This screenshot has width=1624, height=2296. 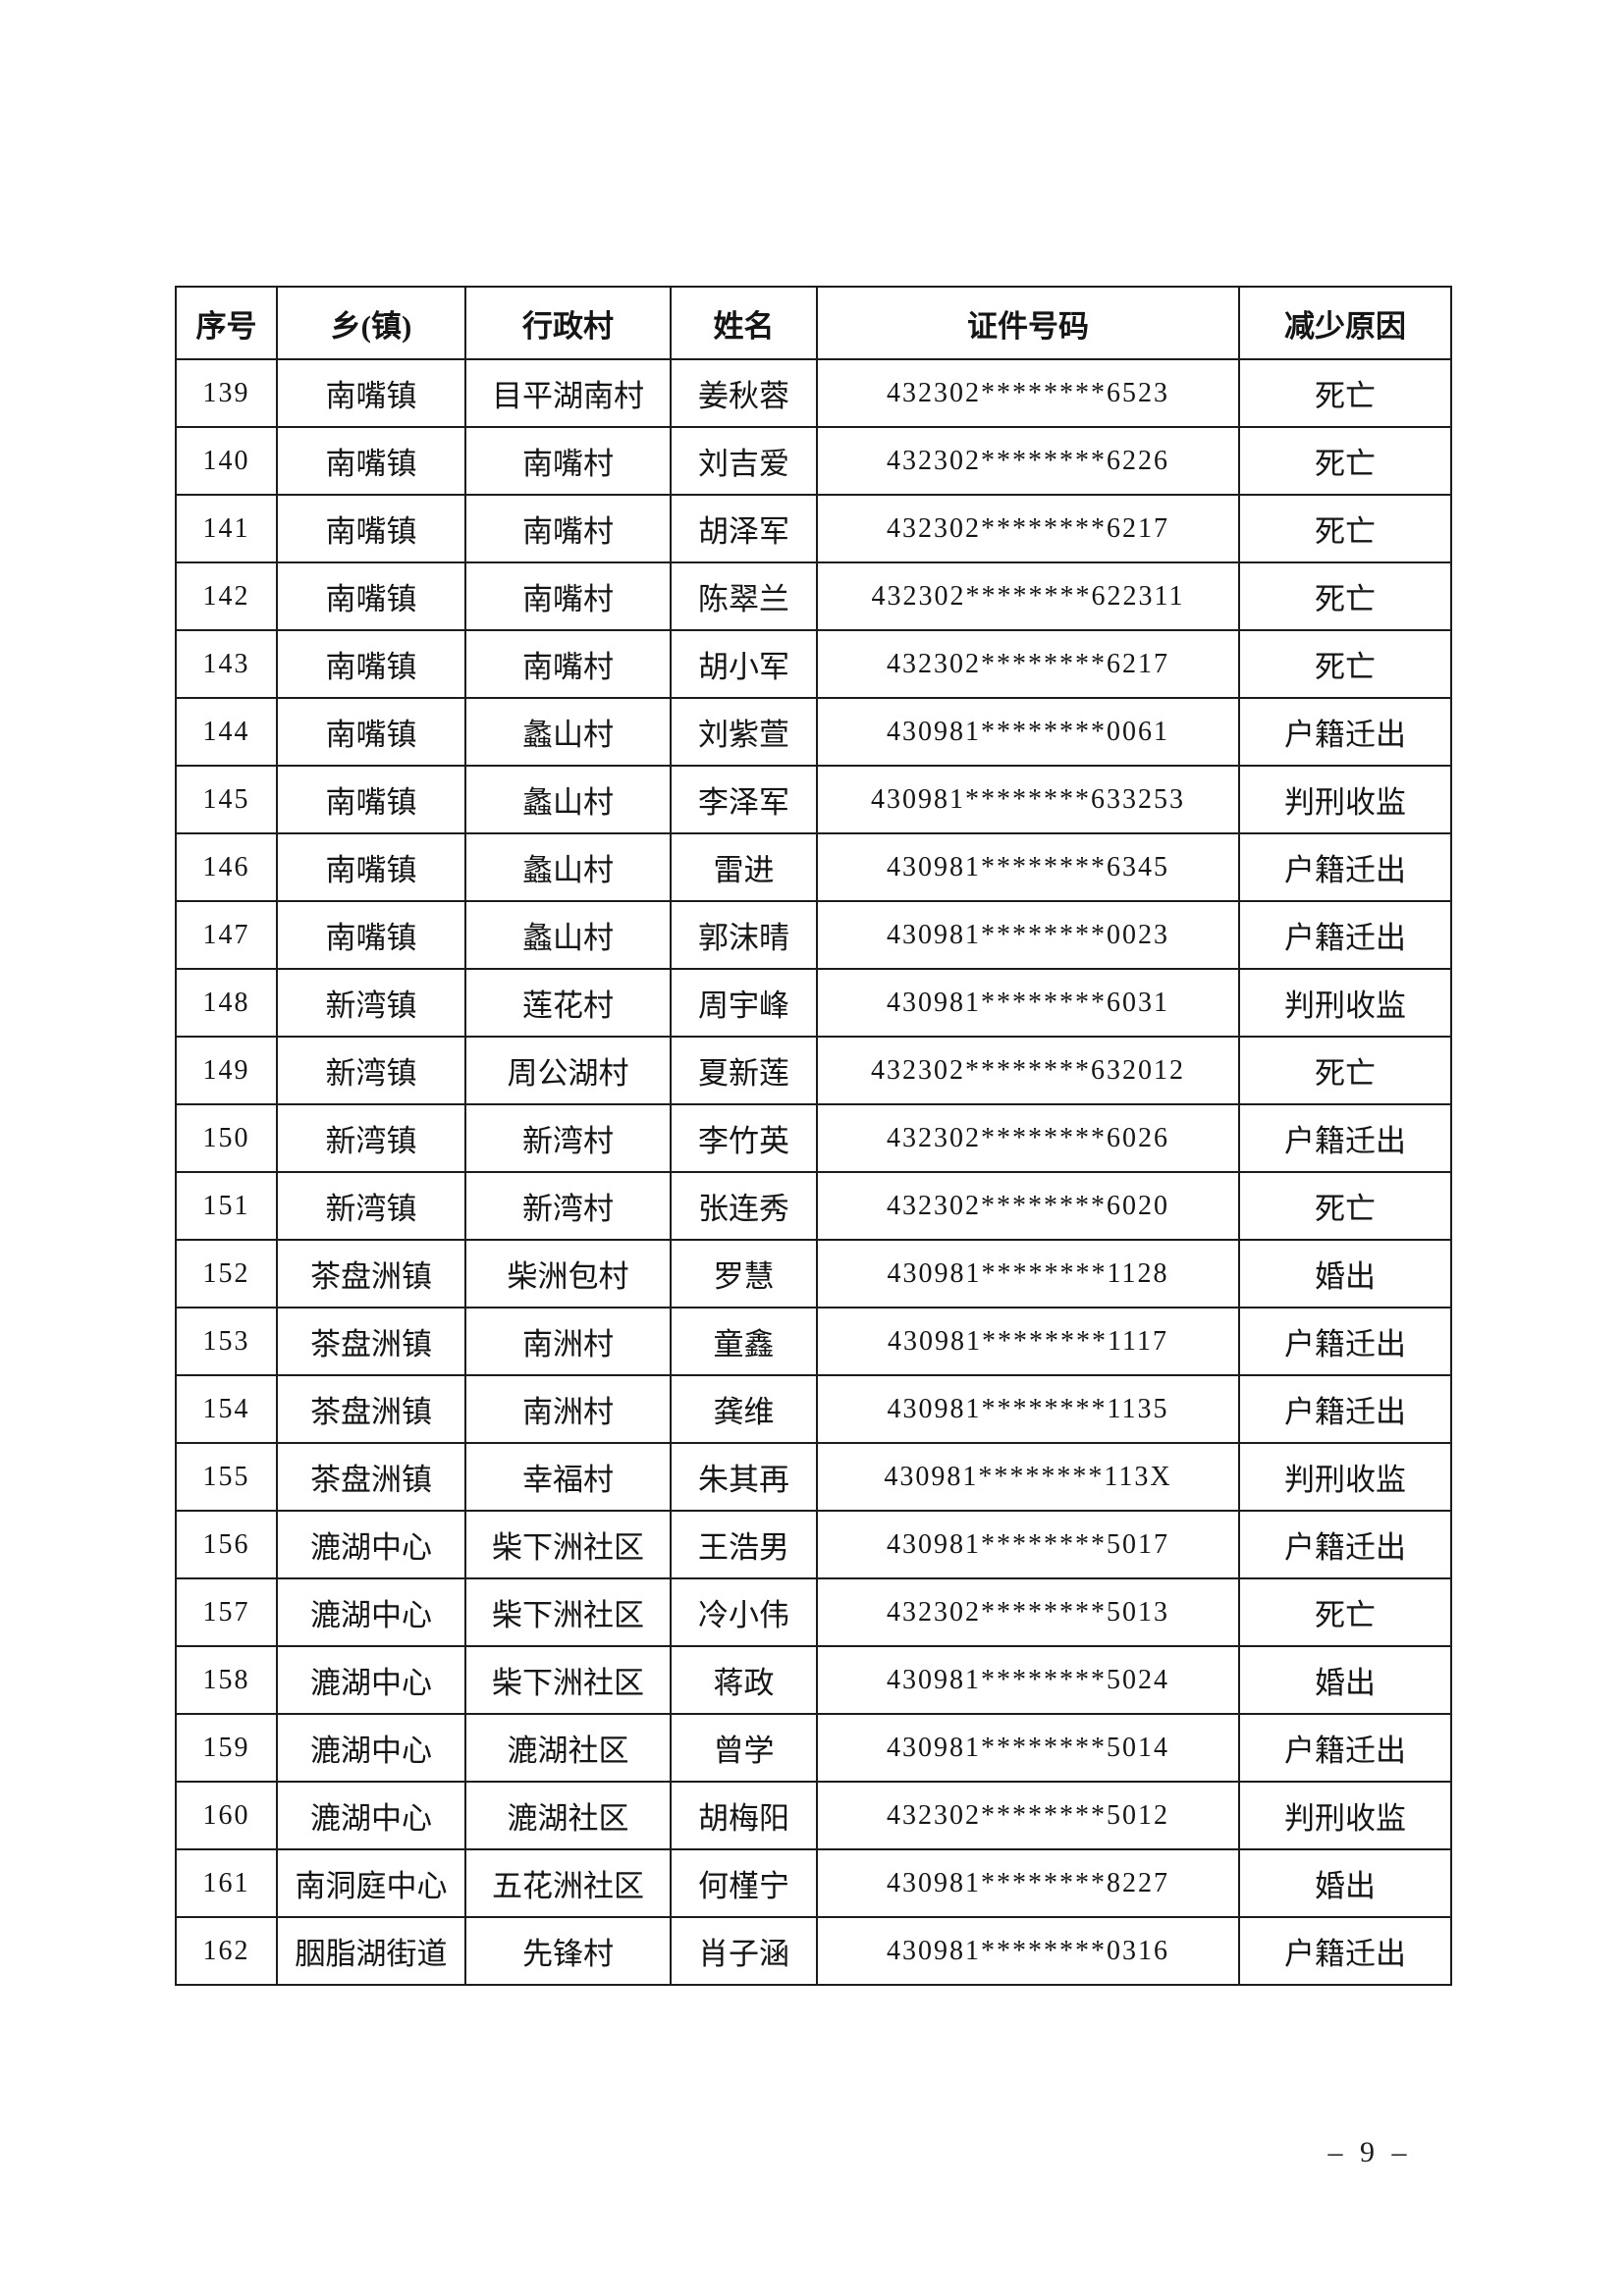 I want to click on cell-name: 郭沫晴, so click(x=744, y=935).